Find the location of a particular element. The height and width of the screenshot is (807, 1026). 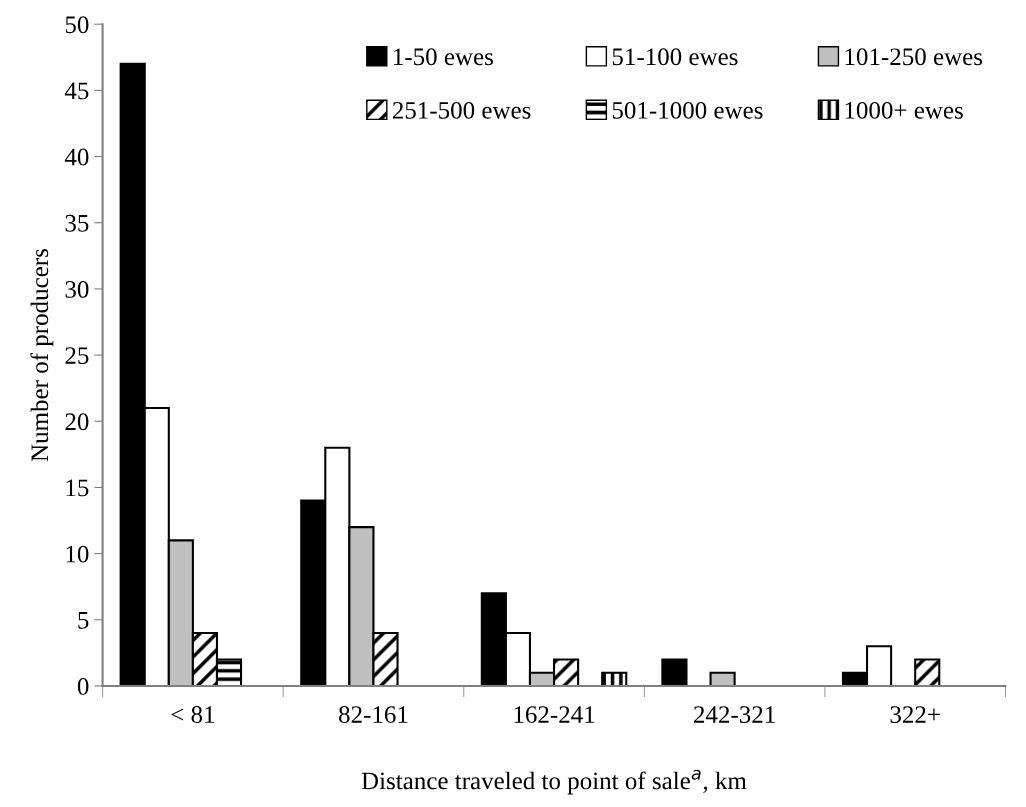

y-tick-label: 40 is located at coordinates (76, 157).